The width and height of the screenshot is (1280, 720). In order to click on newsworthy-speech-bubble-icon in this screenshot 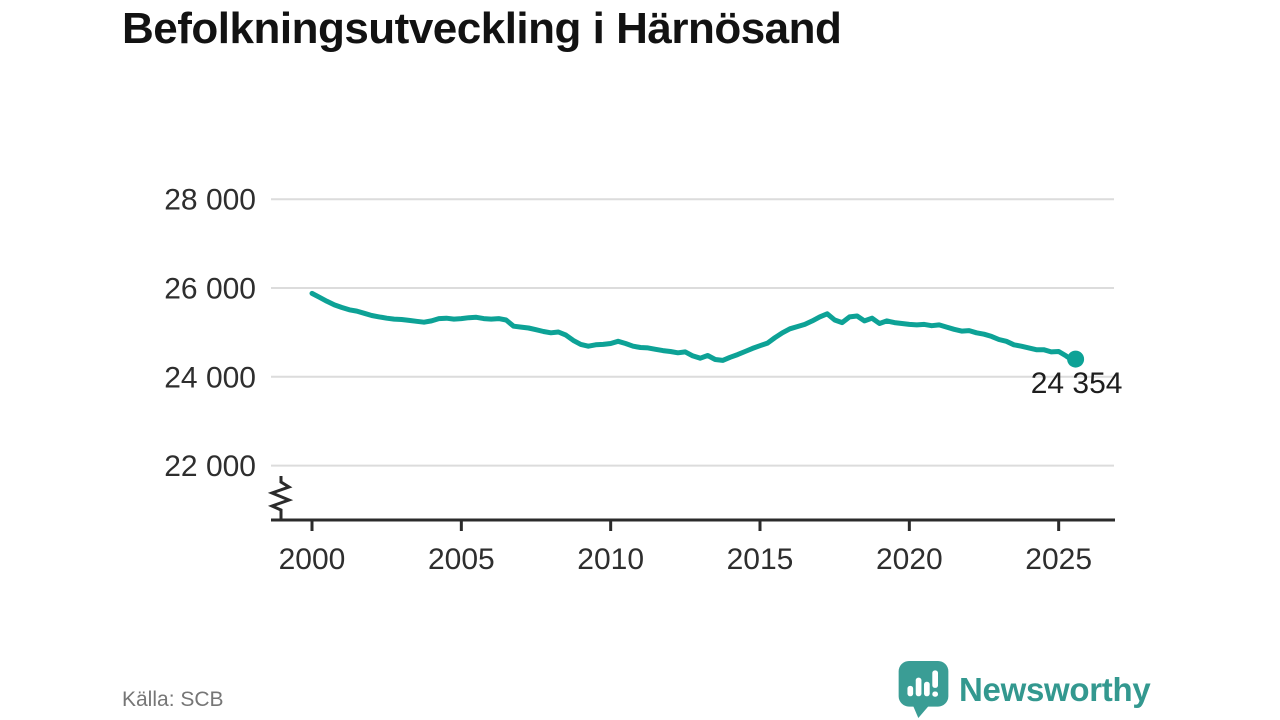, I will do `click(923, 689)`.